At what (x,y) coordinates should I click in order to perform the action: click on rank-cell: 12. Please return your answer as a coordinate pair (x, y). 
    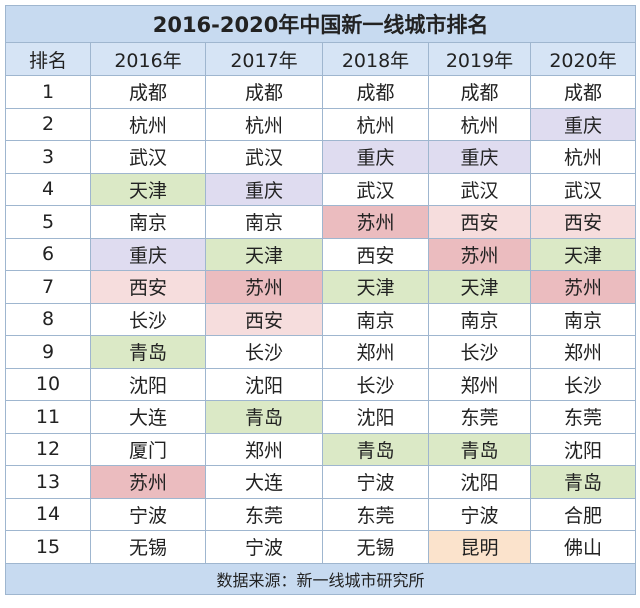
    Looking at the image, I should click on (48, 449).